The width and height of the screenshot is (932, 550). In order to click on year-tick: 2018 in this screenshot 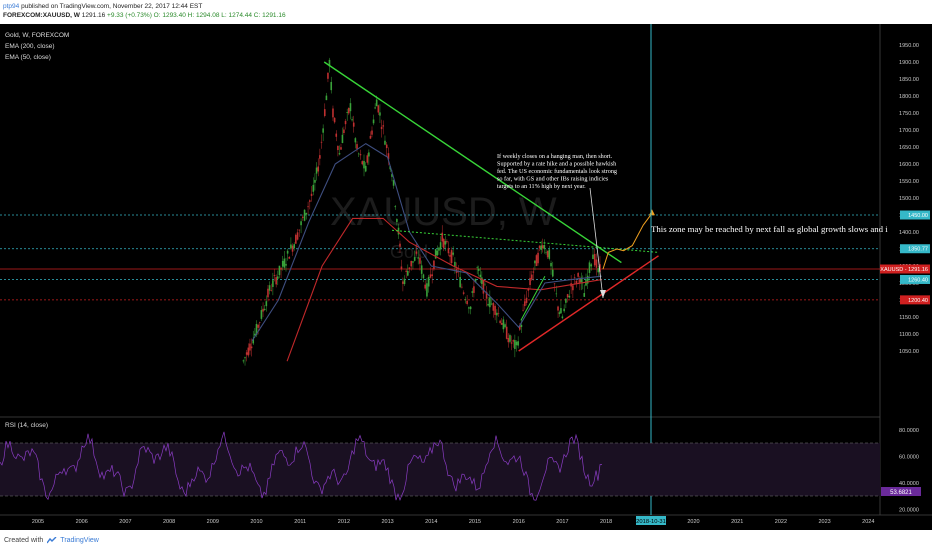, I will do `click(606, 522)`.